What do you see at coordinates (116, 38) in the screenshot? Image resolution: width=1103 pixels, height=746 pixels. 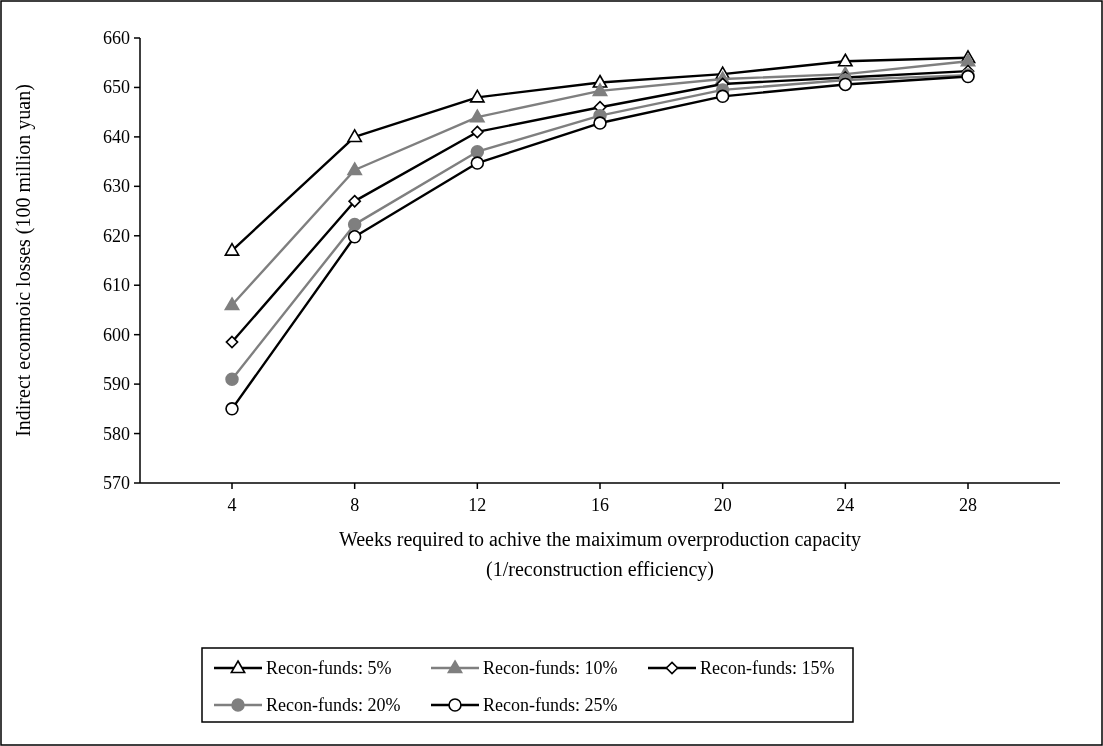 I see `y-tick-label: 660` at bounding box center [116, 38].